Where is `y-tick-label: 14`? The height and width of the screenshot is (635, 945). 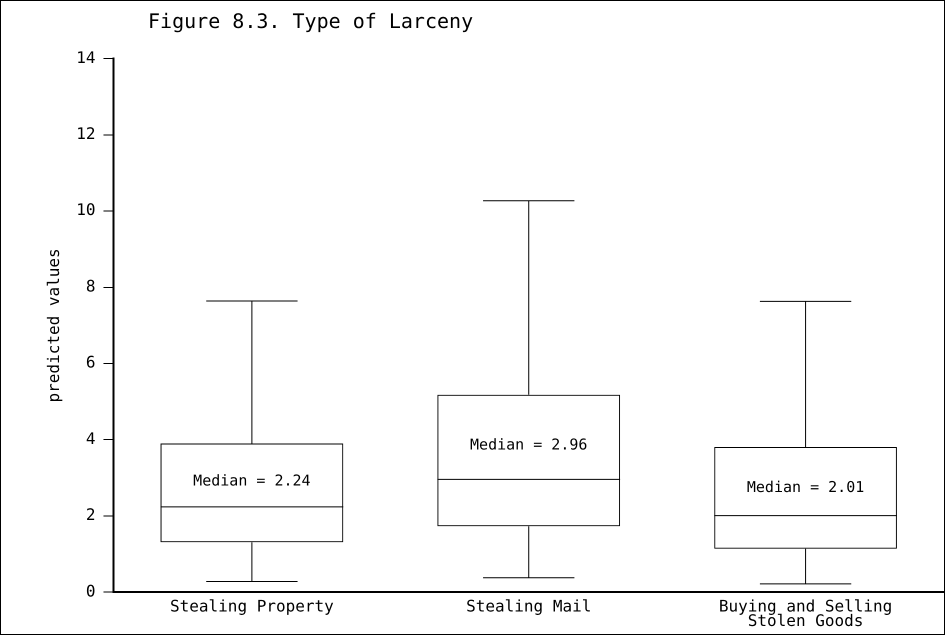
y-tick-label: 14 is located at coordinates (86, 57).